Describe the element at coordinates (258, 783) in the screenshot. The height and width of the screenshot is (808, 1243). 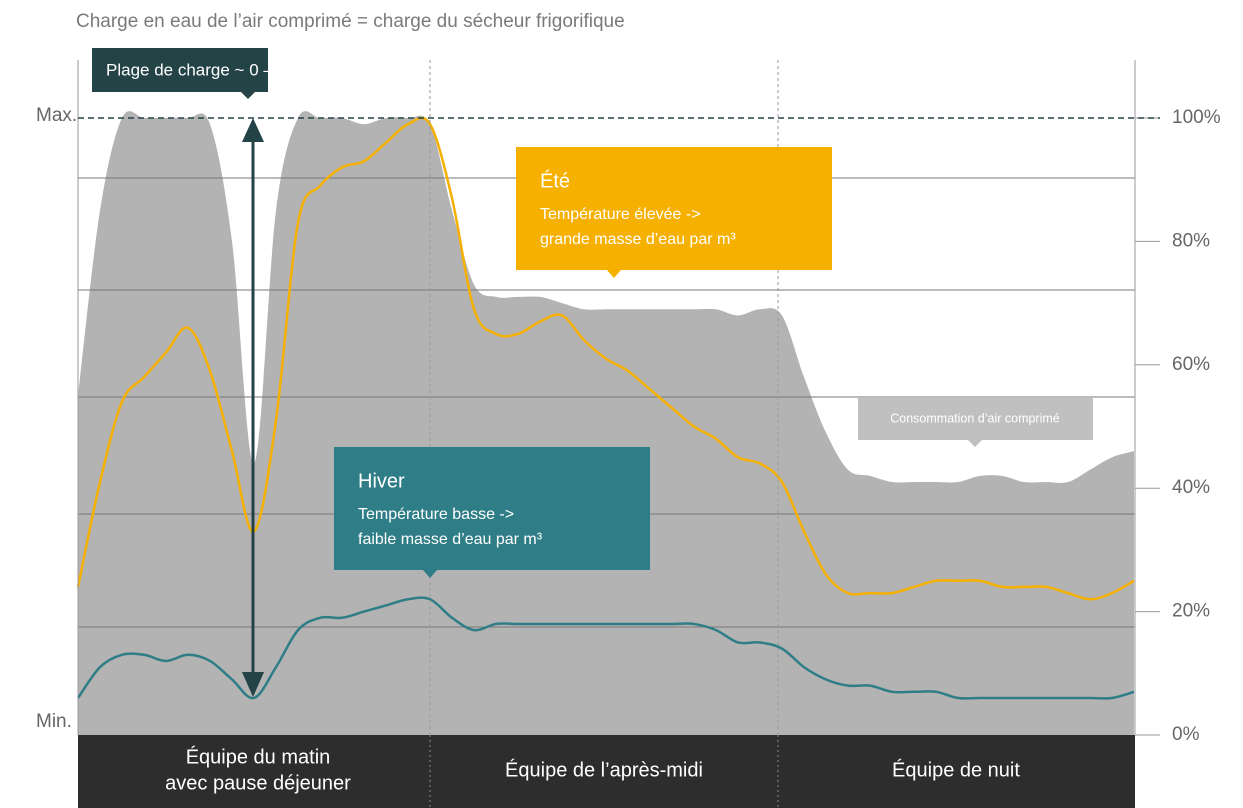
I see `shift-label: avec pause déjeuner` at that location.